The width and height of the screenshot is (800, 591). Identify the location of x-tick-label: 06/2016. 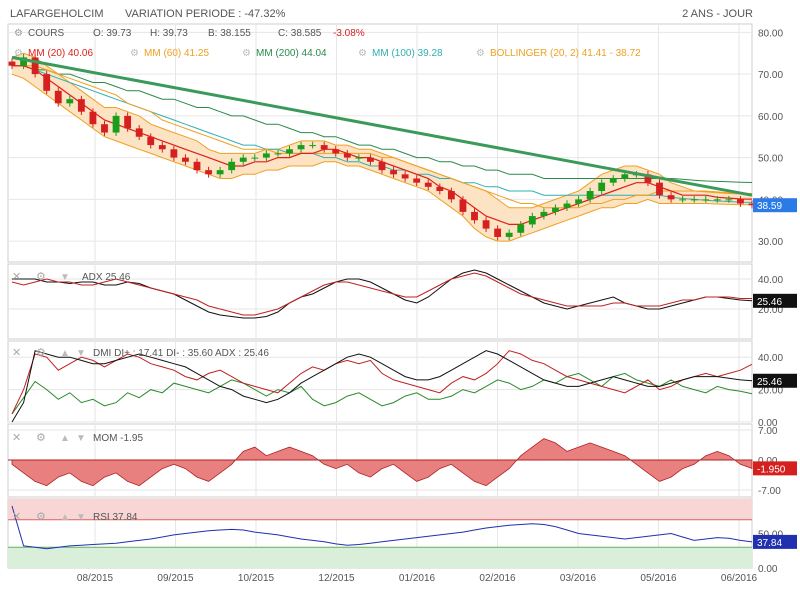
(739, 578).